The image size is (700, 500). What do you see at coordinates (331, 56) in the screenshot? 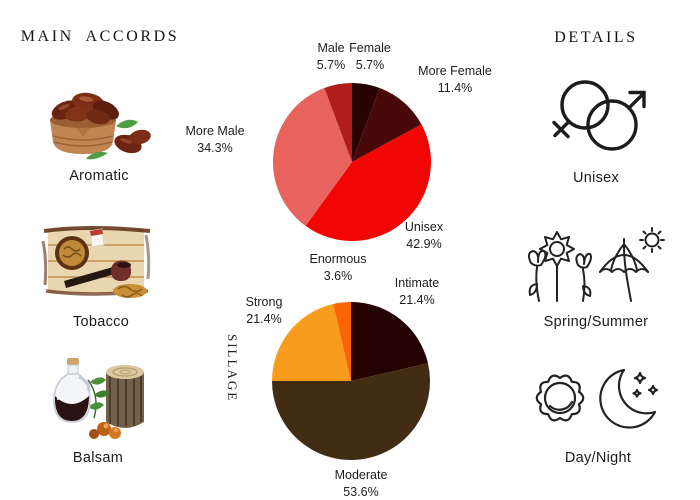
I see `pie-label-male: Male 5.7%` at bounding box center [331, 56].